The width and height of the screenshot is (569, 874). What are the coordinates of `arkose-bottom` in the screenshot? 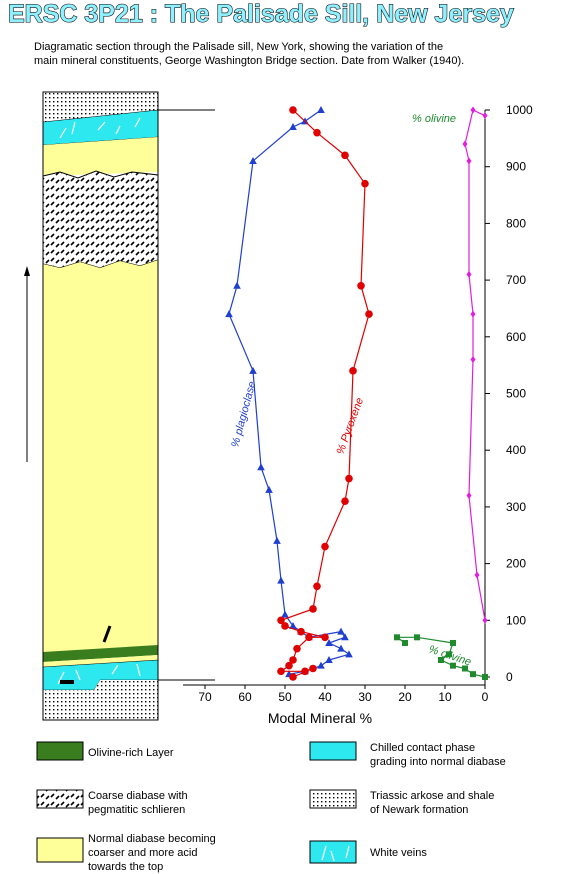 It's located at (100, 700).